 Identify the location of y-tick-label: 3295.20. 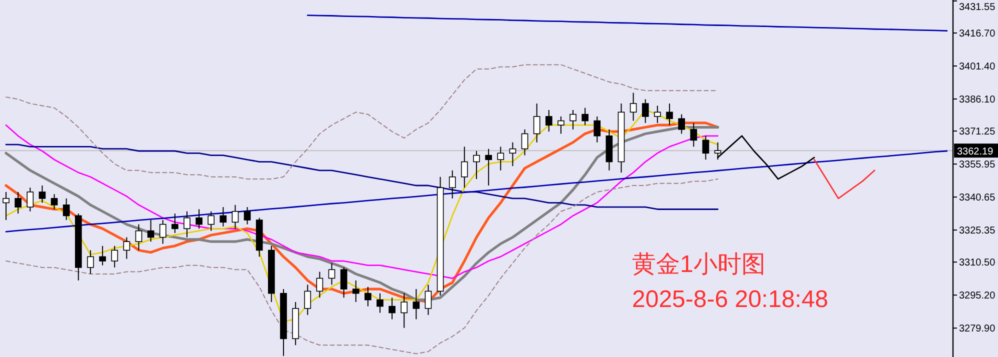
(977, 296).